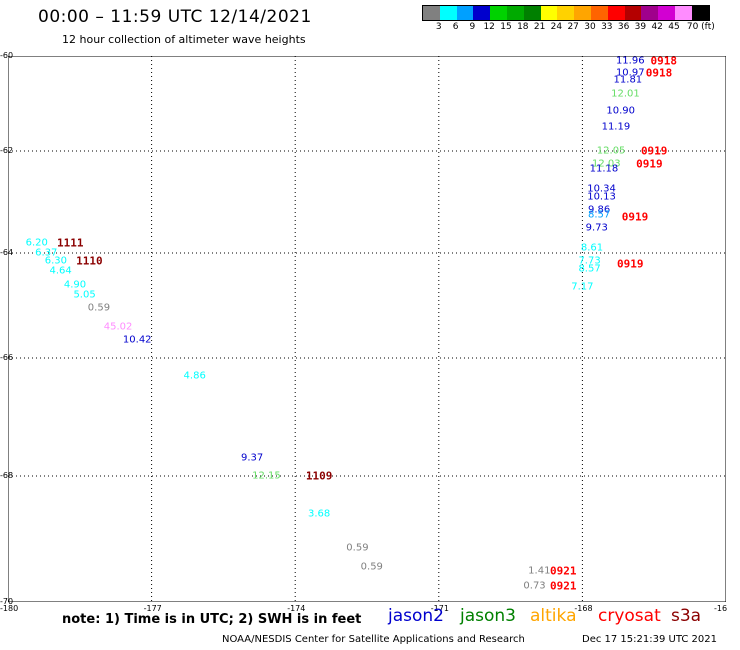 Image resolution: width=740 pixels, height=650 pixels. Describe the element at coordinates (573, 27) in the screenshot. I see `colorbar-label: 27` at that location.